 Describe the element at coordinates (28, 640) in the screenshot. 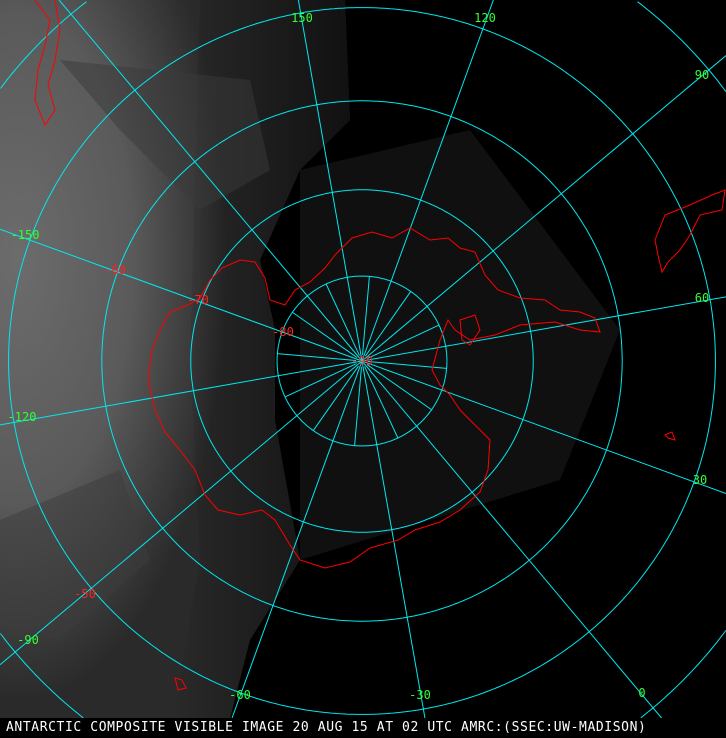

I see `longitude-label: -90` at that location.